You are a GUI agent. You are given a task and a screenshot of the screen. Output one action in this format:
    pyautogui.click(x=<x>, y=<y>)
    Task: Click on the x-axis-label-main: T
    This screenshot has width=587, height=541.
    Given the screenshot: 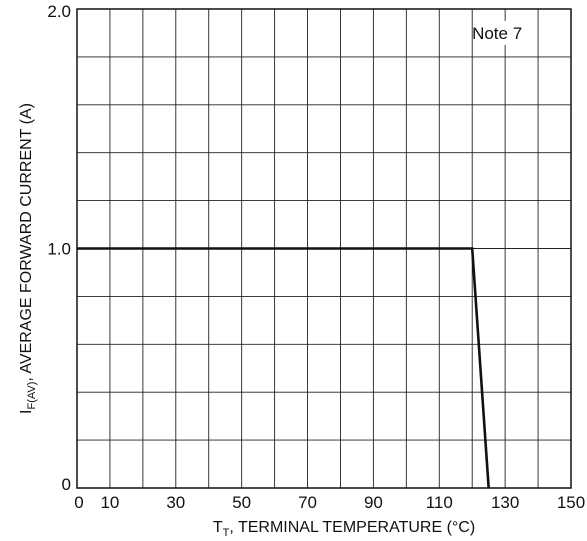 What is the action you would take?
    pyautogui.click(x=218, y=527)
    